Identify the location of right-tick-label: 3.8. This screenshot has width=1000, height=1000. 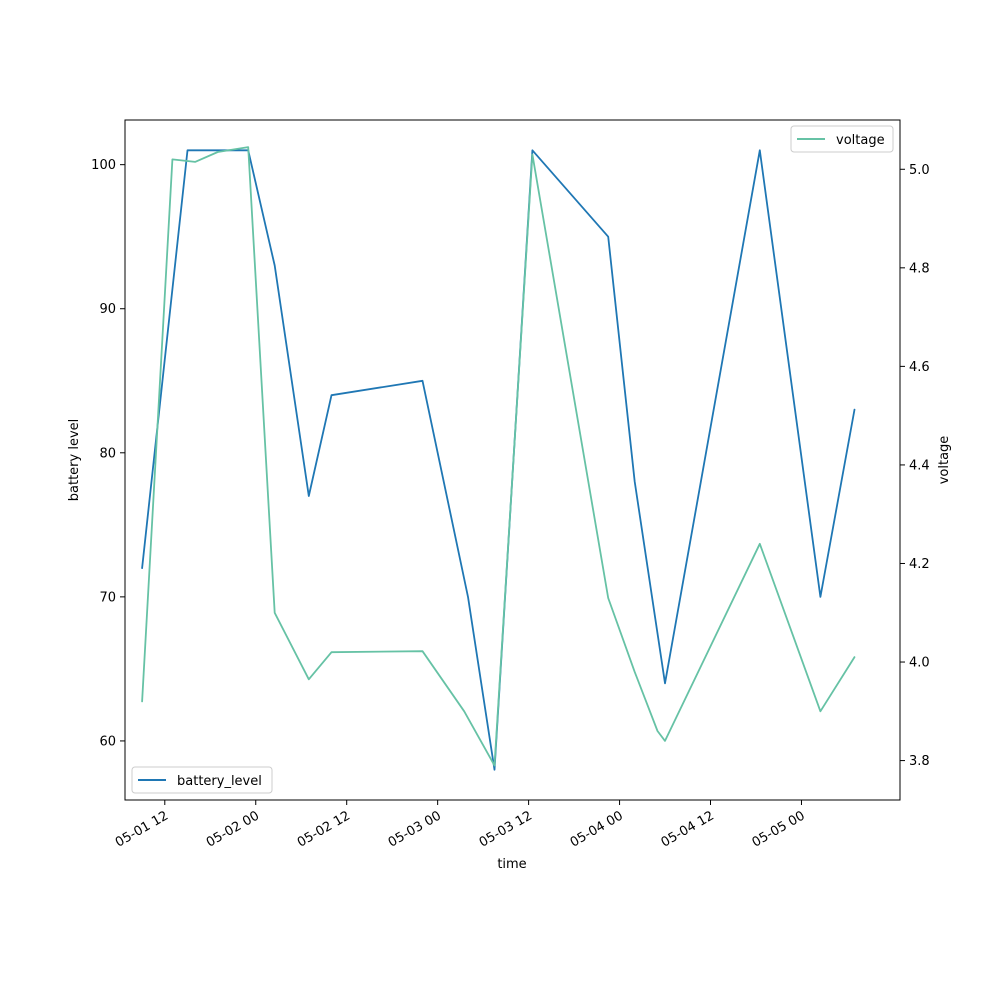
(919, 761).